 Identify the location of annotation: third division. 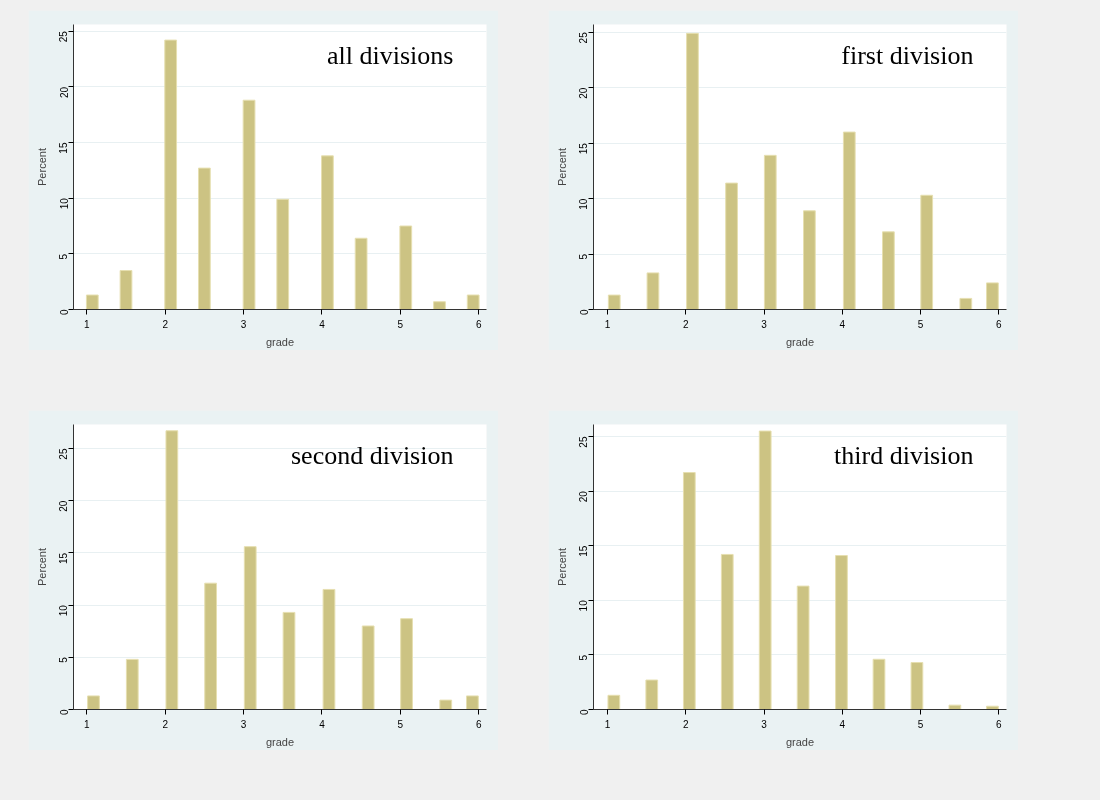
(904, 456).